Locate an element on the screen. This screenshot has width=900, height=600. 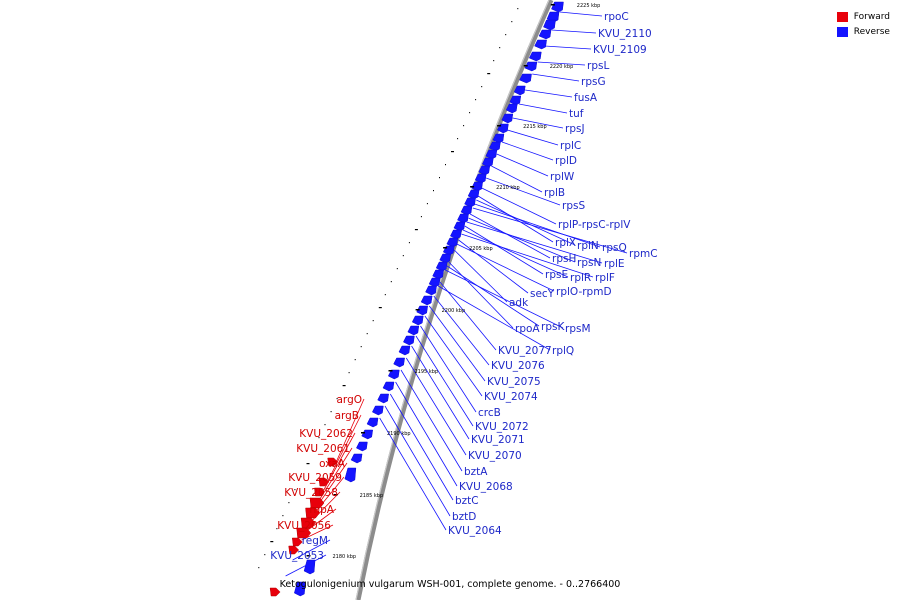
gene-label-argo: argO is located at coordinates (350, 400).